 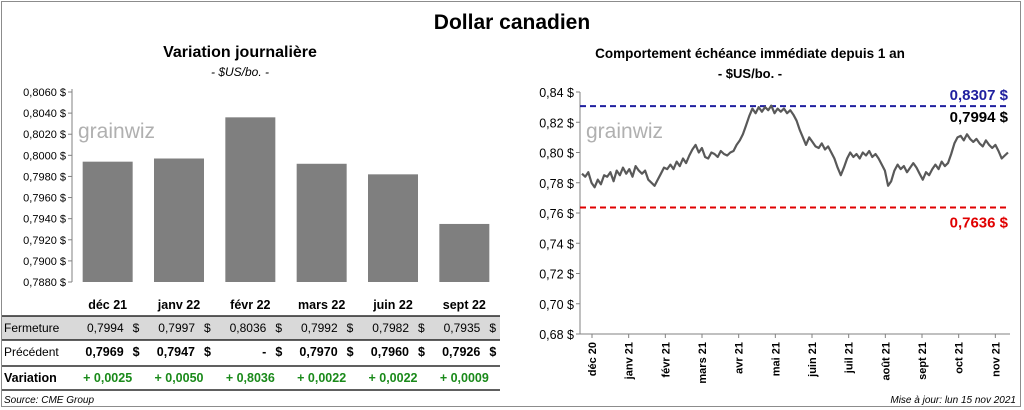 I want to click on line-y-tick-label: 0,80 $, so click(x=556, y=154).